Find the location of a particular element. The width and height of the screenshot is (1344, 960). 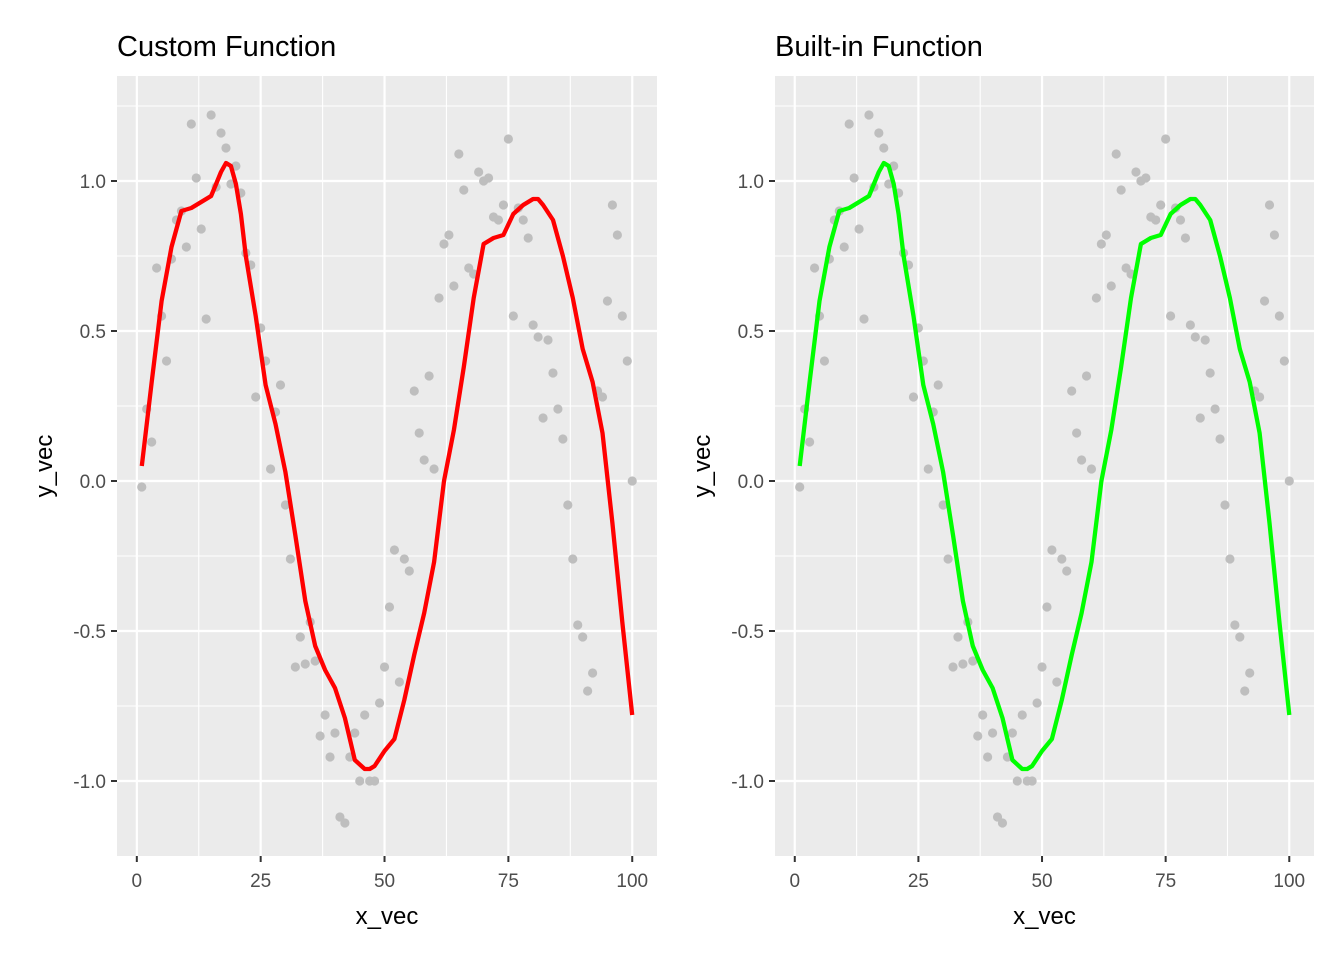

x-tick-label: 0 is located at coordinates (137, 881).